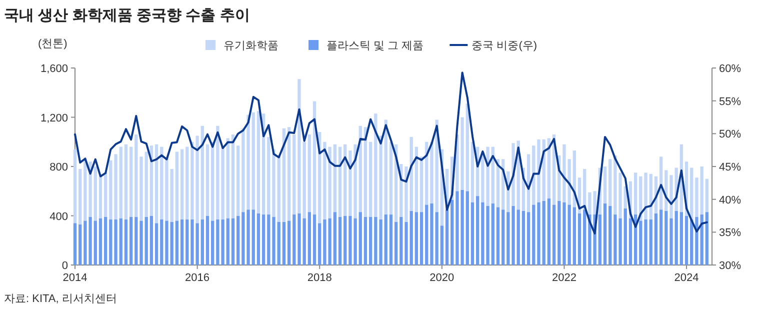 This screenshot has width=773, height=323. What do you see at coordinates (564, 278) in the screenshot?
I see `x-tick-label: 2022` at bounding box center [564, 278].